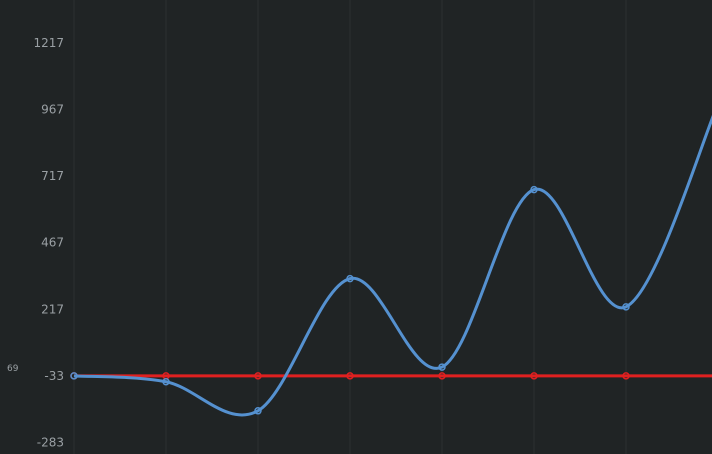  I want to click on y-tick-label: -283, so click(50, 443).